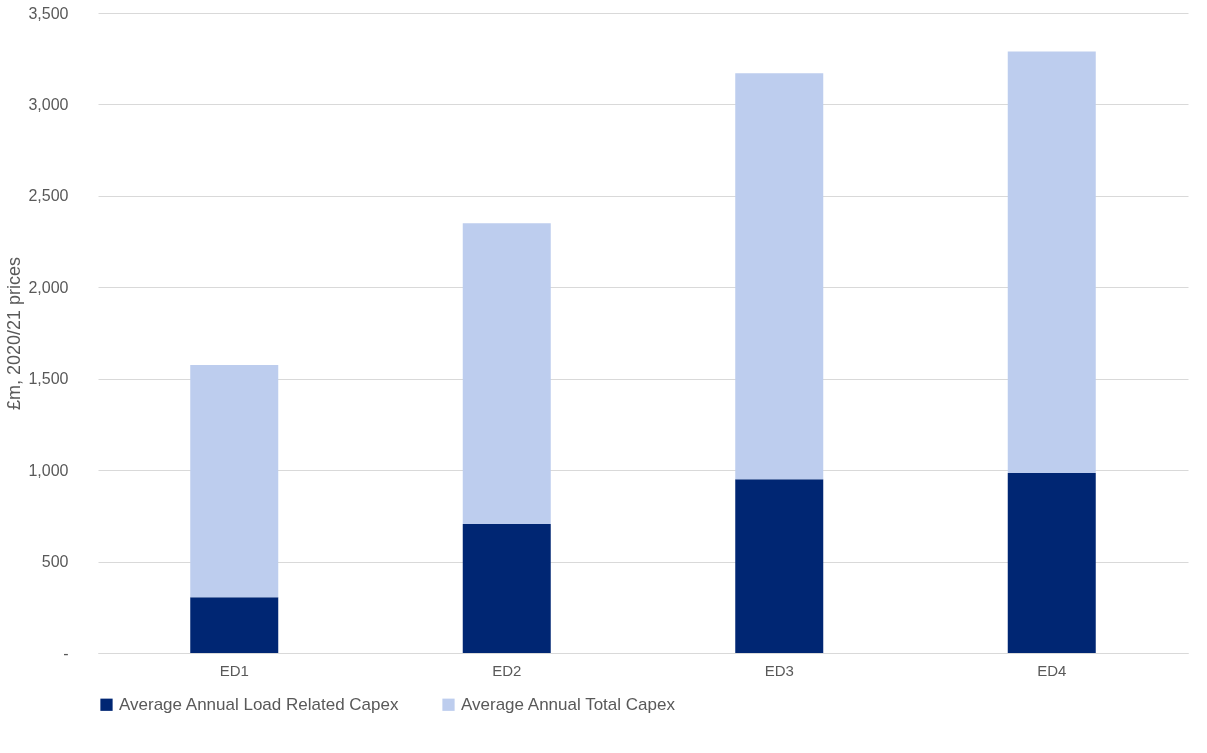  Describe the element at coordinates (48, 379) in the screenshot. I see `y-tick-label: 1,500` at that location.